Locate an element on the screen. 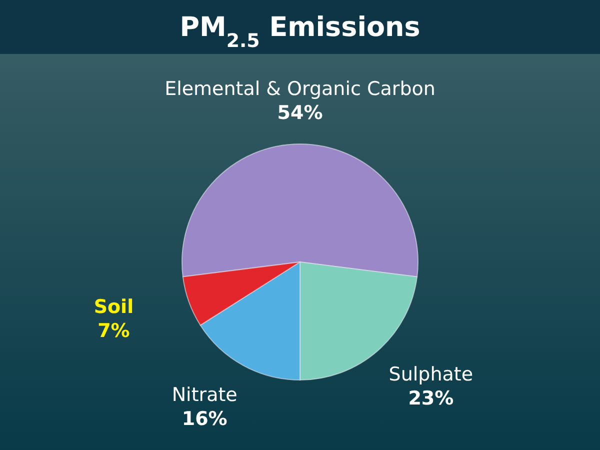  chart-title: PM$_{2.5}$ Emissions is located at coordinates (300, 32).